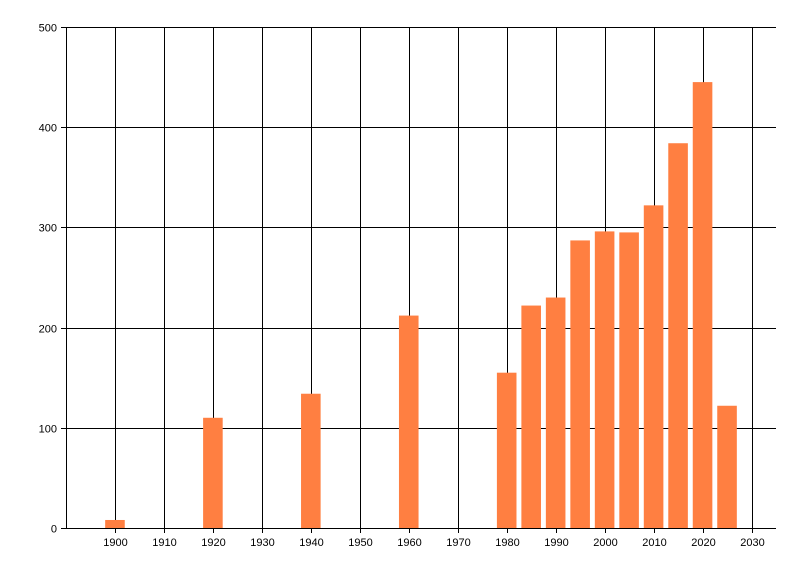 The height and width of the screenshot is (576, 800). I want to click on x-tick-label: 1900, so click(115, 543).